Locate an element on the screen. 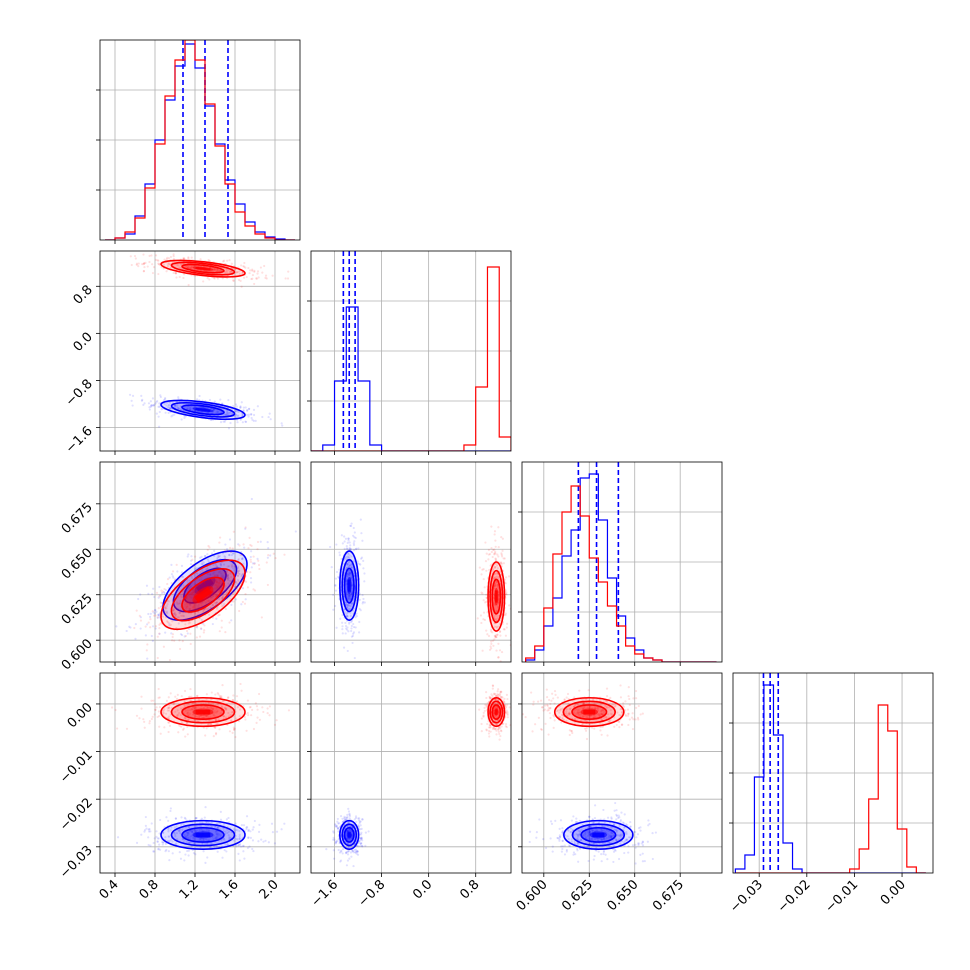 The width and height of the screenshot is (970, 970). scatter-panel is located at coordinates (418, 776).